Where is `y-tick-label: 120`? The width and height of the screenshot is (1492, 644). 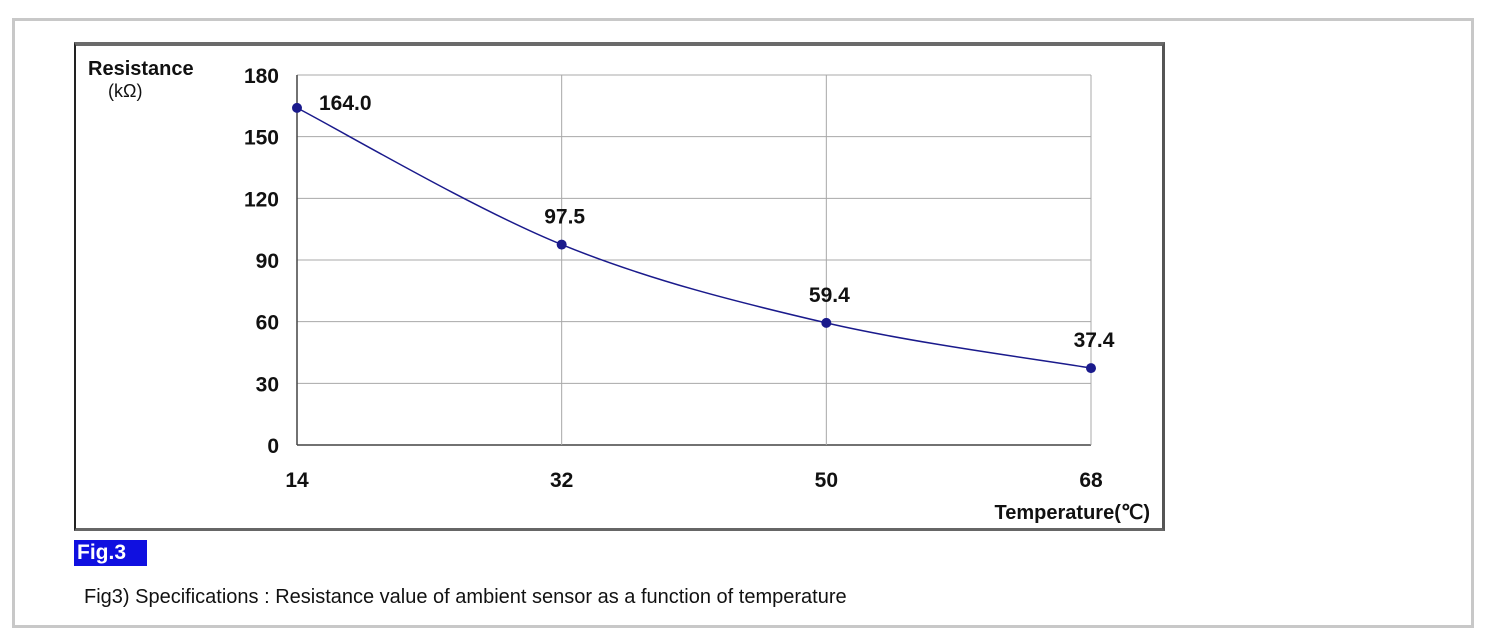 y-tick-label: 120 is located at coordinates (261, 199).